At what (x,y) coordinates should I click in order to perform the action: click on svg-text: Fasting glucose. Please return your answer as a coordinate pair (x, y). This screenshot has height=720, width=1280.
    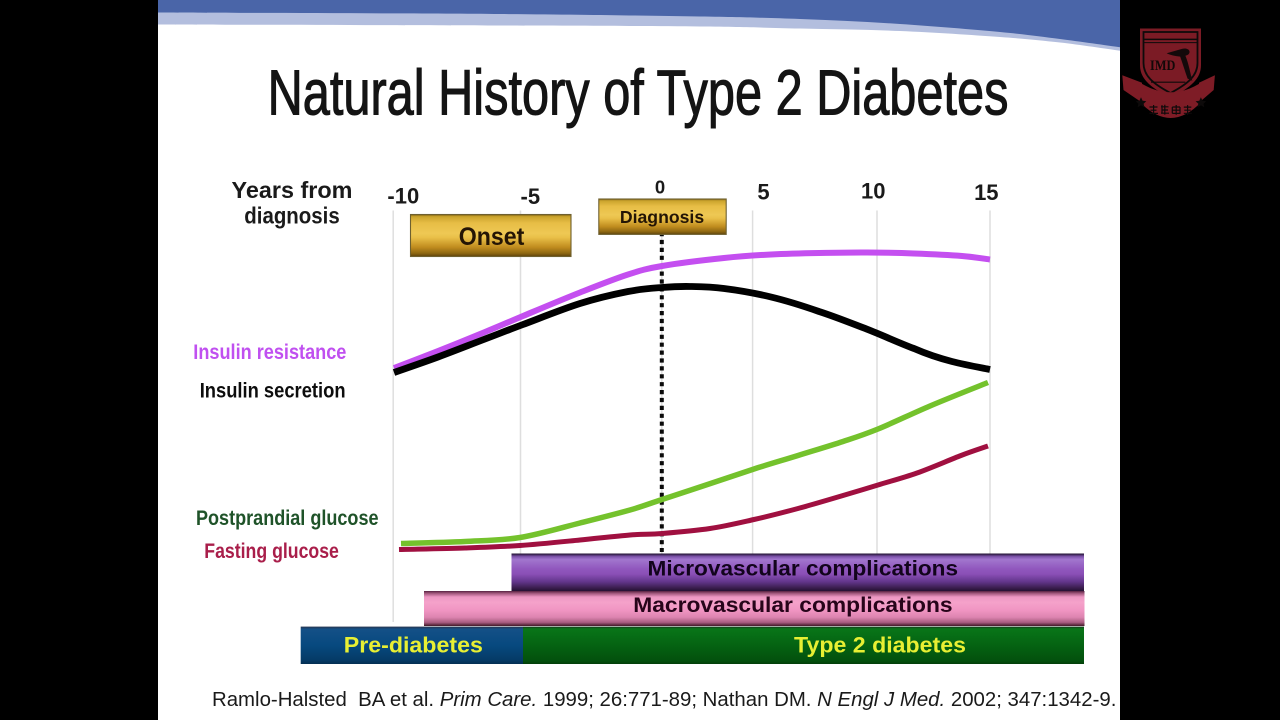
    Looking at the image, I should click on (271, 551).